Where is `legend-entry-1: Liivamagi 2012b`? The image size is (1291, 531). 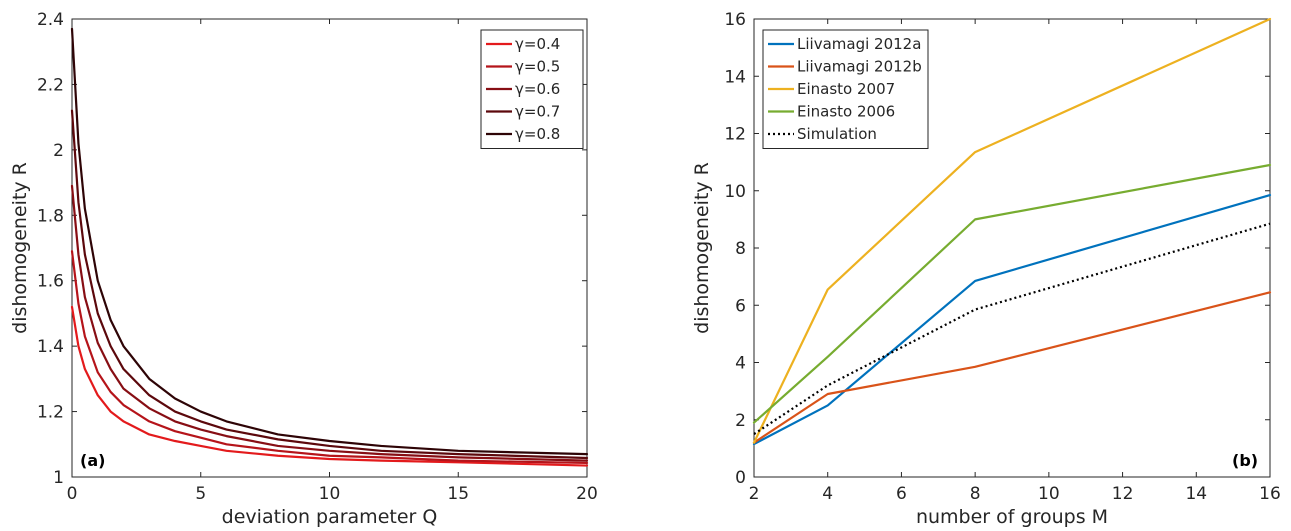
legend-entry-1: Liivamagi 2012b is located at coordinates (859, 67).